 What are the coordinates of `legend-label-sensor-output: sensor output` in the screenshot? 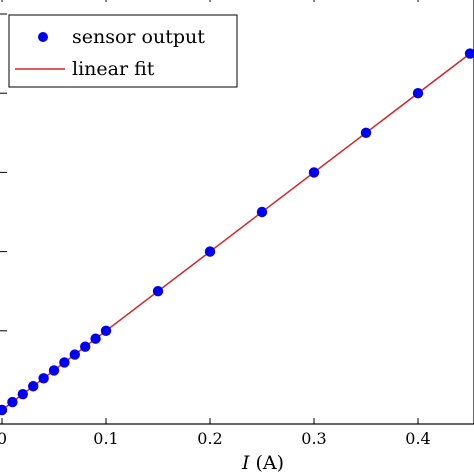 It's located at (138, 37).